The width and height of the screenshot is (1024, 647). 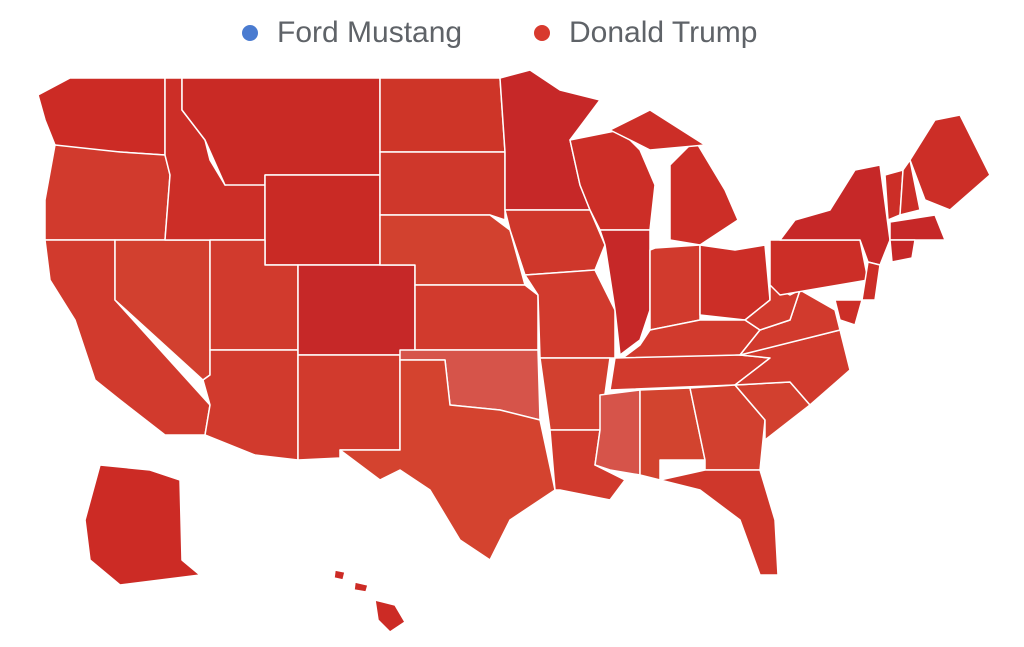 I want to click on legend-label: Donald Trump, so click(x=663, y=32).